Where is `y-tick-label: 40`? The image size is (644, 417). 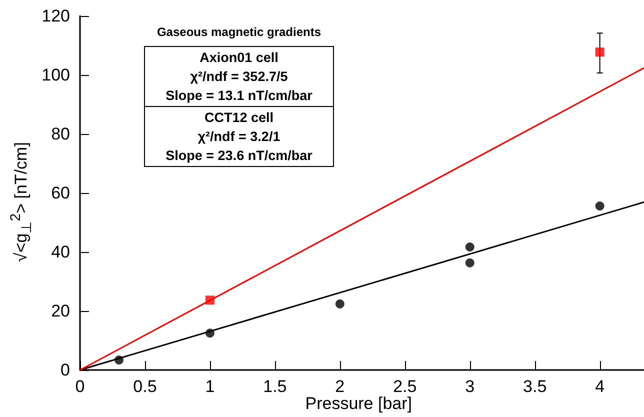
y-tick-label: 40 is located at coordinates (60, 252).